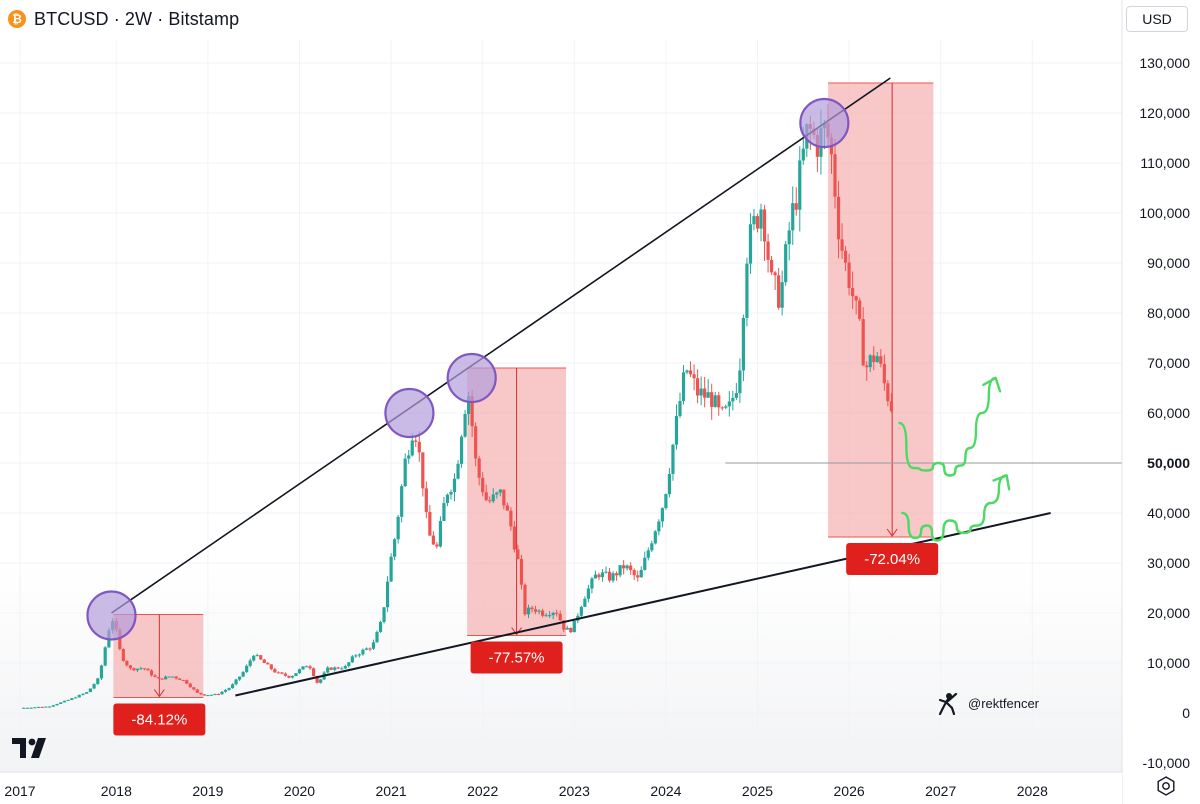  Describe the element at coordinates (1166, 786) in the screenshot. I see `settings-icon` at that location.